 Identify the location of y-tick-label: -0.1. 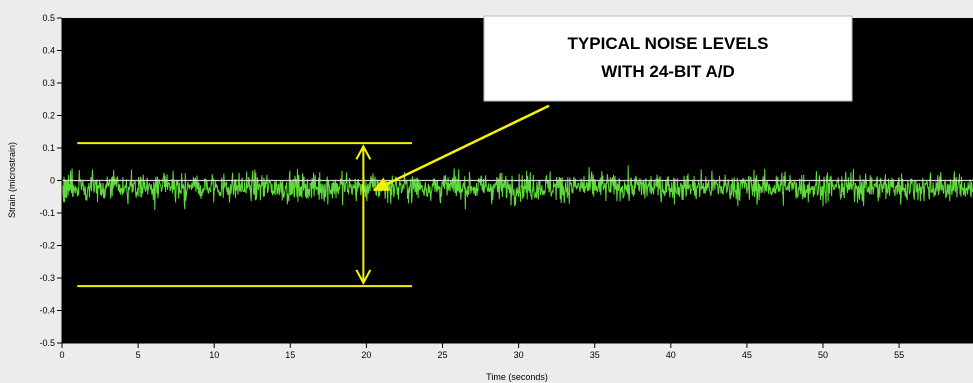
(47, 213).